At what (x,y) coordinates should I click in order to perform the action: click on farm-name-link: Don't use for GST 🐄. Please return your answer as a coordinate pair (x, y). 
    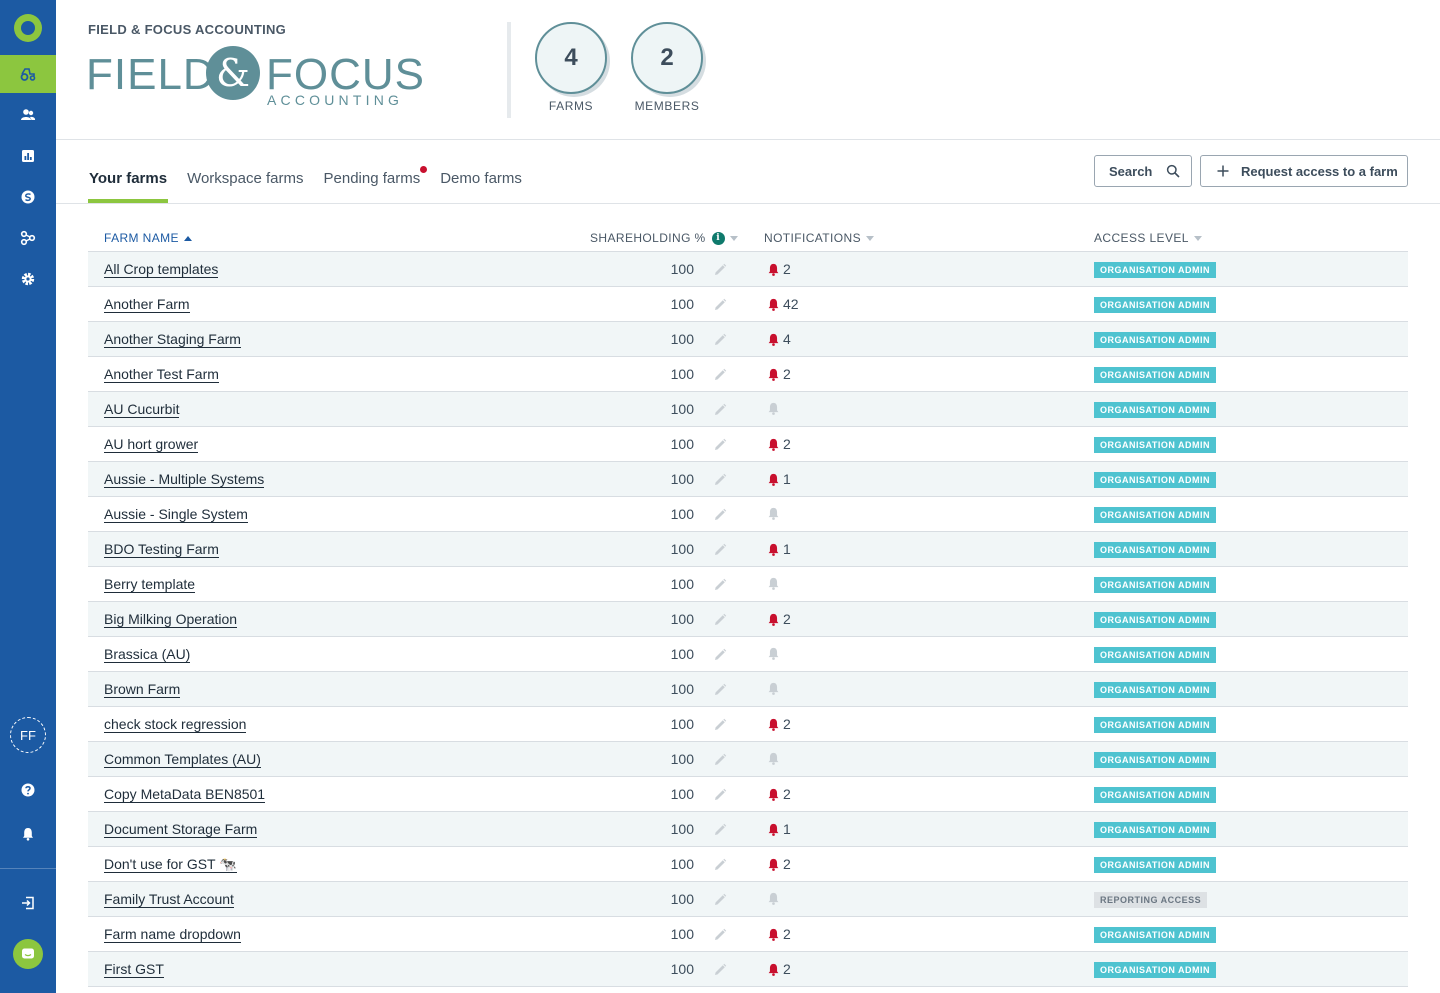
    Looking at the image, I should click on (170, 864).